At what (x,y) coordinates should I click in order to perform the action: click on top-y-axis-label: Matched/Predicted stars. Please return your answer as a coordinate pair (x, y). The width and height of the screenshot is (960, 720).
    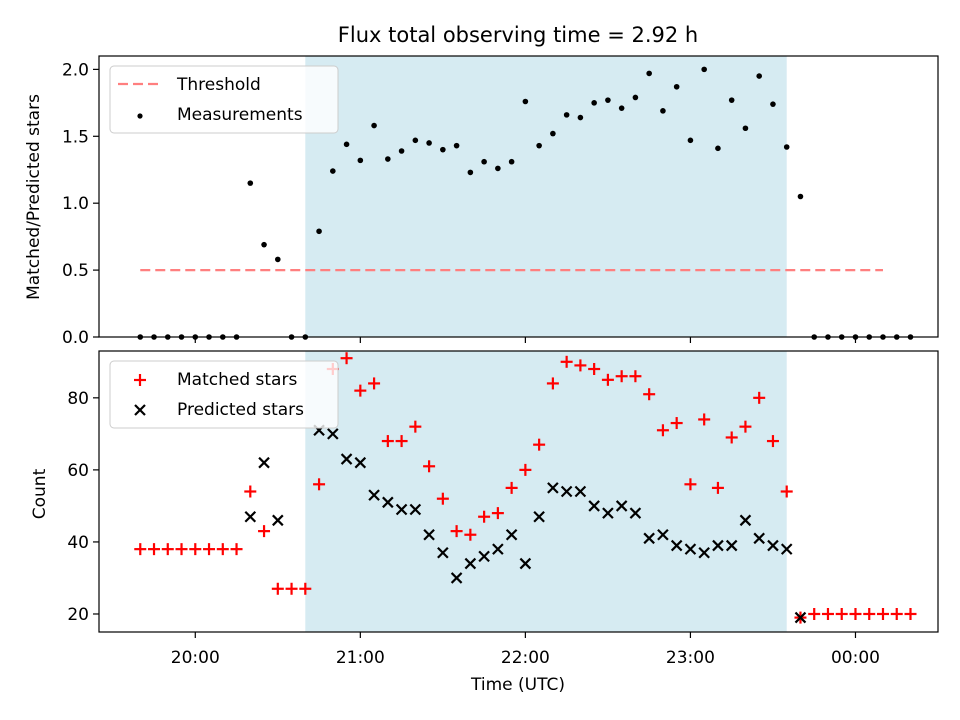
    Looking at the image, I should click on (34, 197).